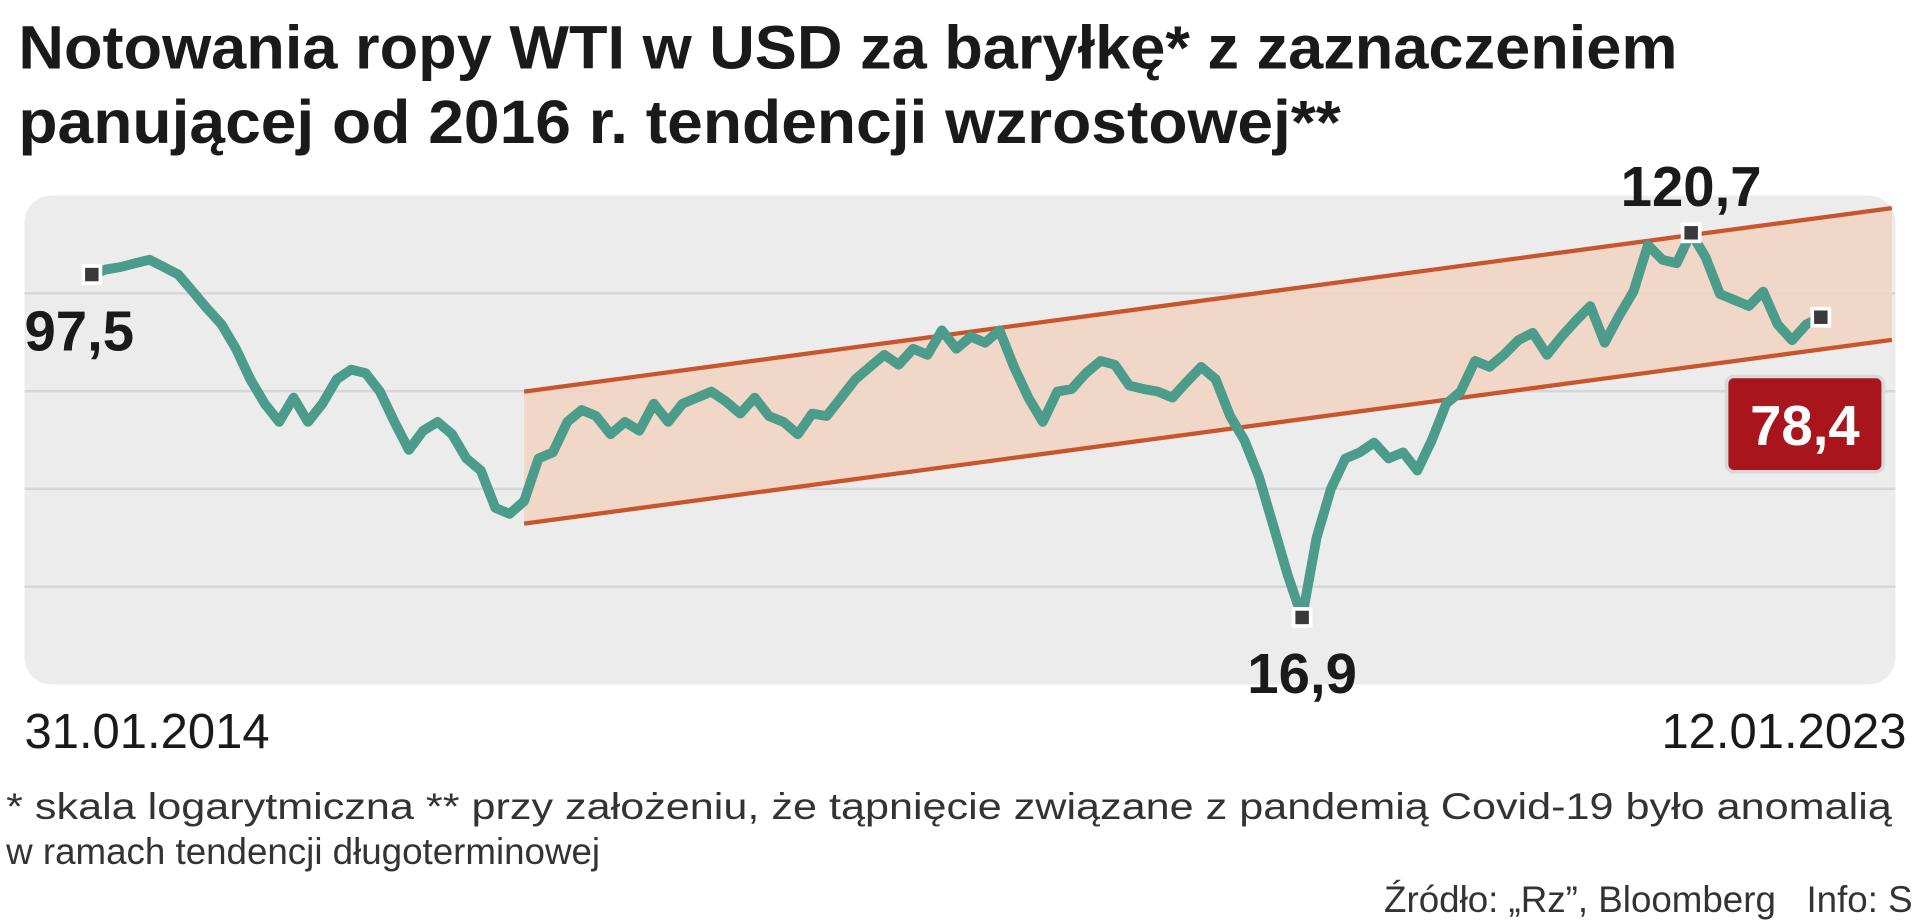 The height and width of the screenshot is (924, 1920). Describe the element at coordinates (302, 851) in the screenshot. I see `footnote: w ramach tendencji długoterminowej` at that location.